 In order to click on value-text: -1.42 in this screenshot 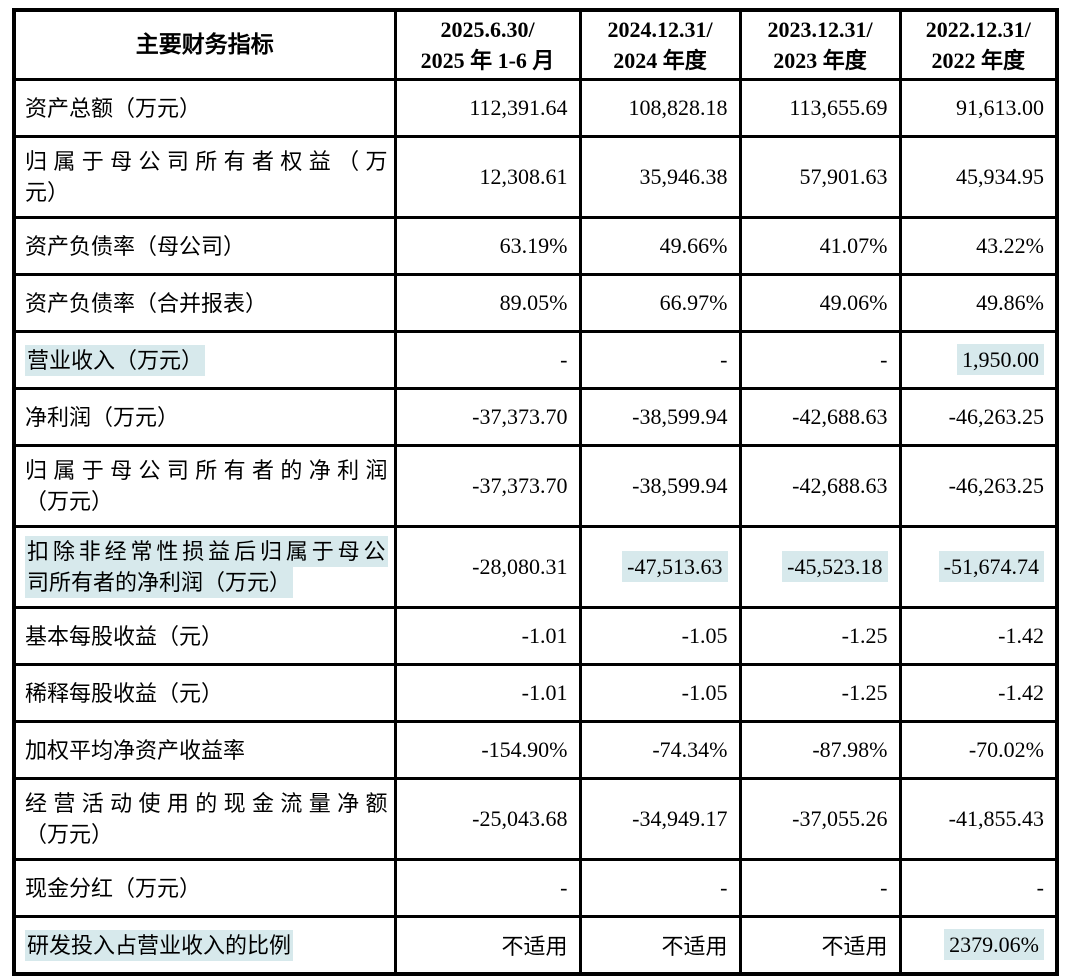, I will do `click(1021, 636)`.